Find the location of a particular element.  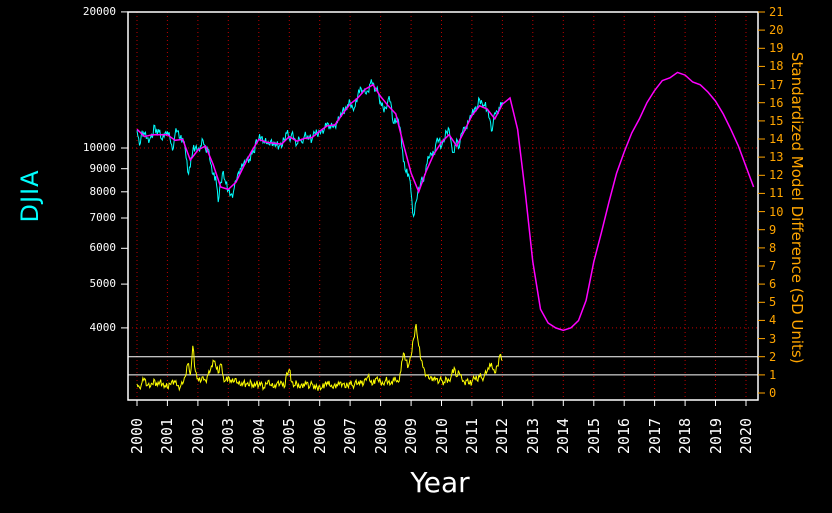

x-tick-label: 2018 is located at coordinates (685, 436).